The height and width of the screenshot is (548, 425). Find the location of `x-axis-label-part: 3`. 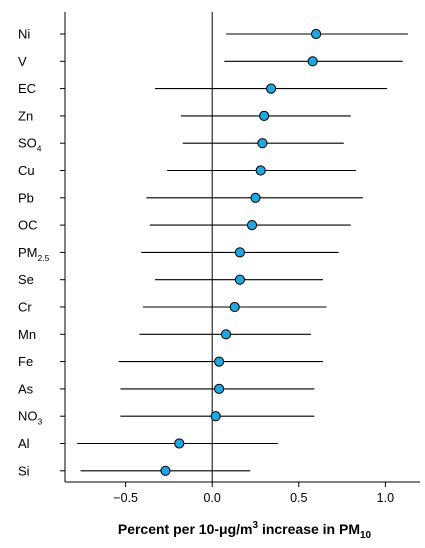

x-axis-label-part: 3 is located at coordinates (256, 525).